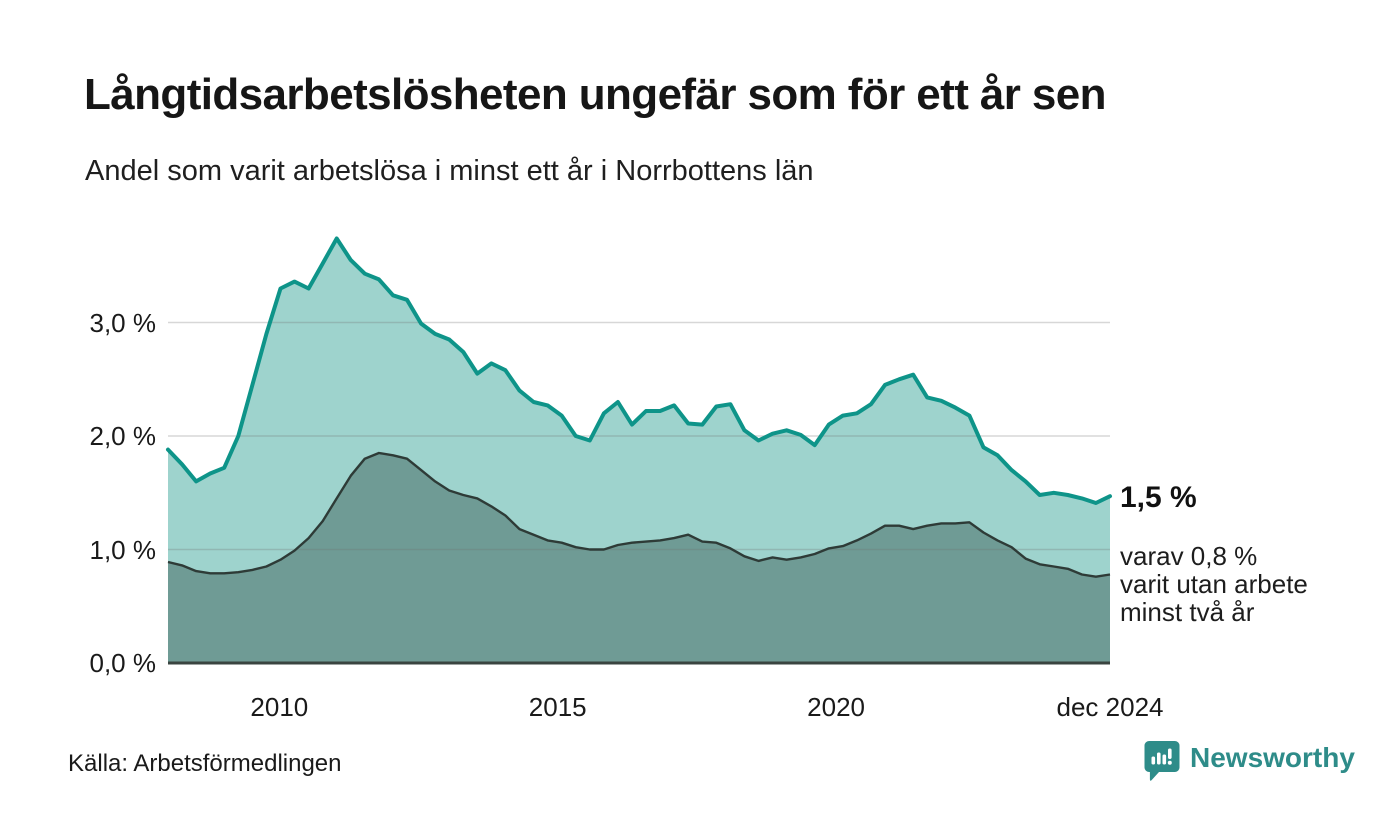  I want to click on end-note-line-1: varav 0,8 %, so click(1189, 556).